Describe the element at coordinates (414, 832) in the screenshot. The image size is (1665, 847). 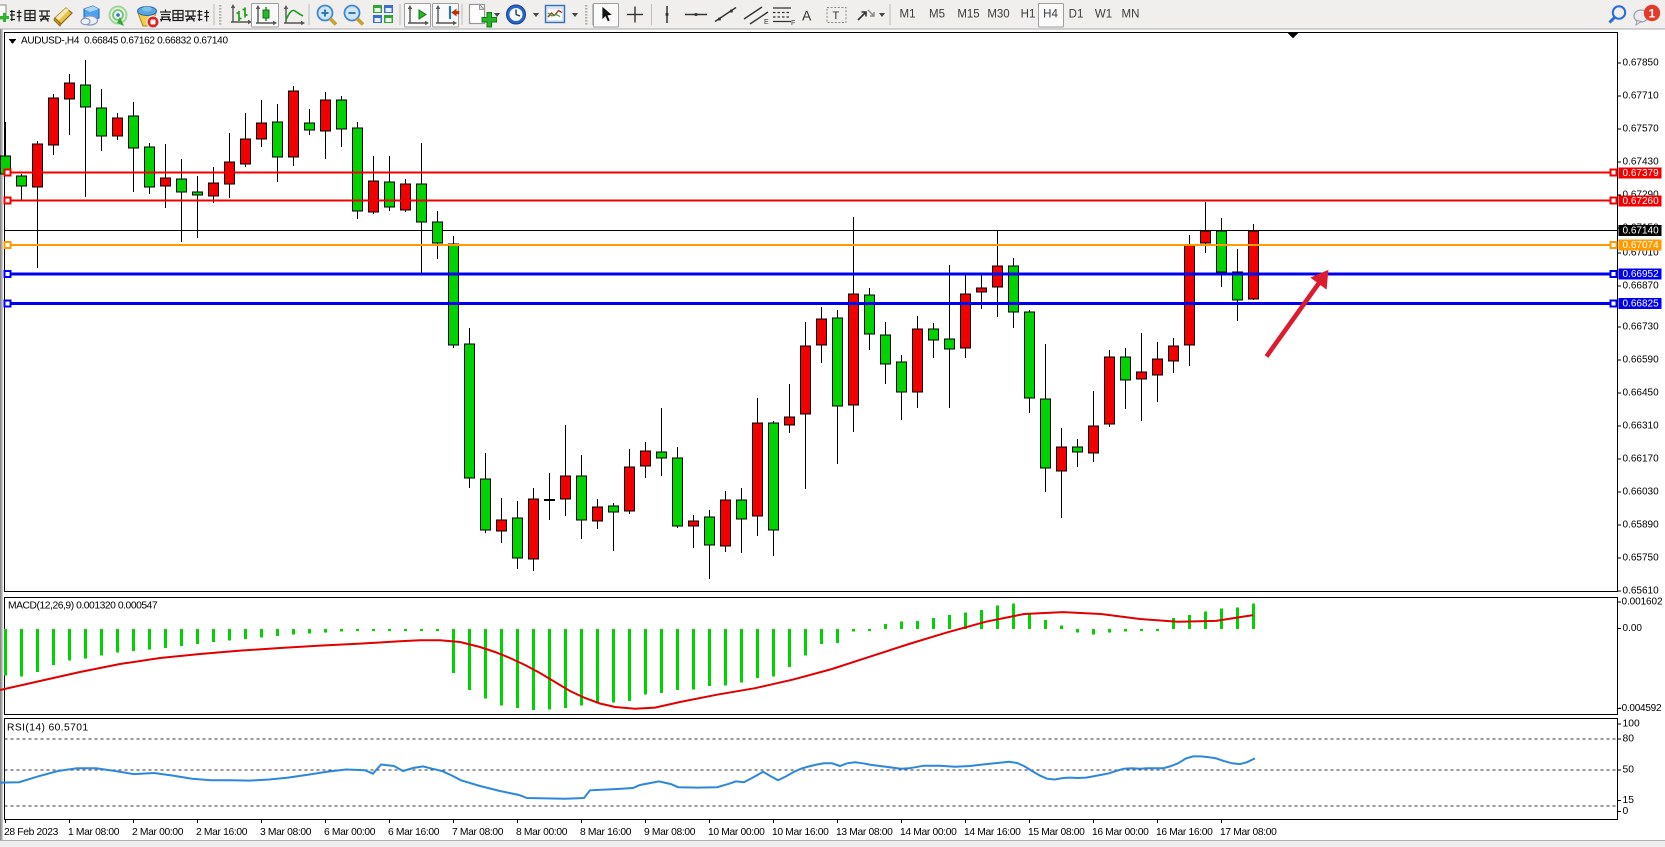
I see `svg-text: 6 Mar 16:00` at that location.